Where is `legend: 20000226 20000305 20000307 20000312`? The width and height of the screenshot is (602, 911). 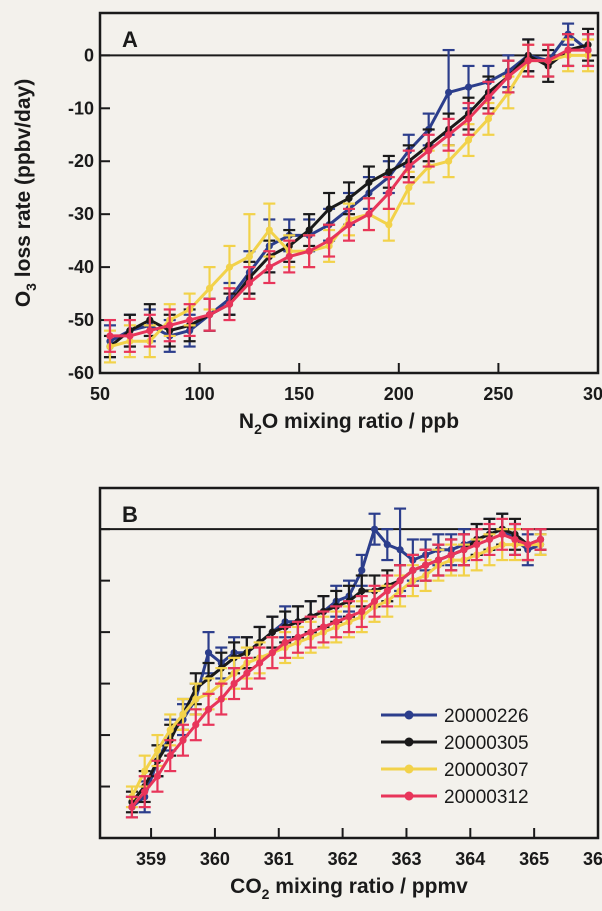
legend: 20000226 20000305 20000307 20000312 is located at coordinates (455, 757).